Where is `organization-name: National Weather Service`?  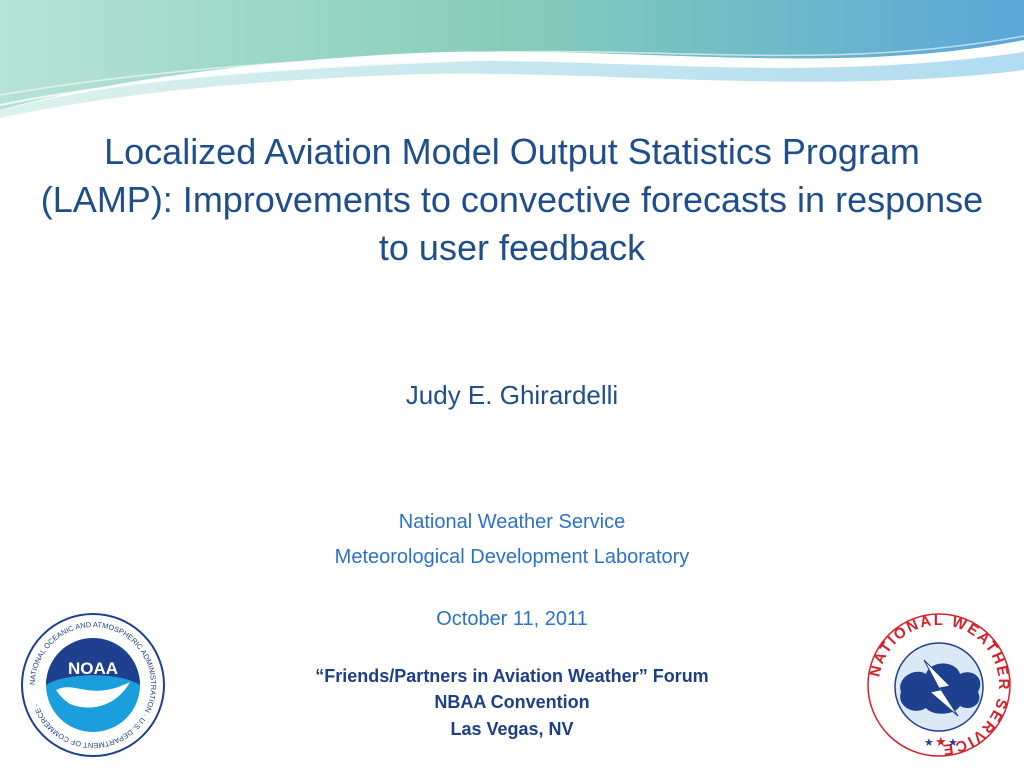
organization-name: National Weather Service is located at coordinates (512, 522).